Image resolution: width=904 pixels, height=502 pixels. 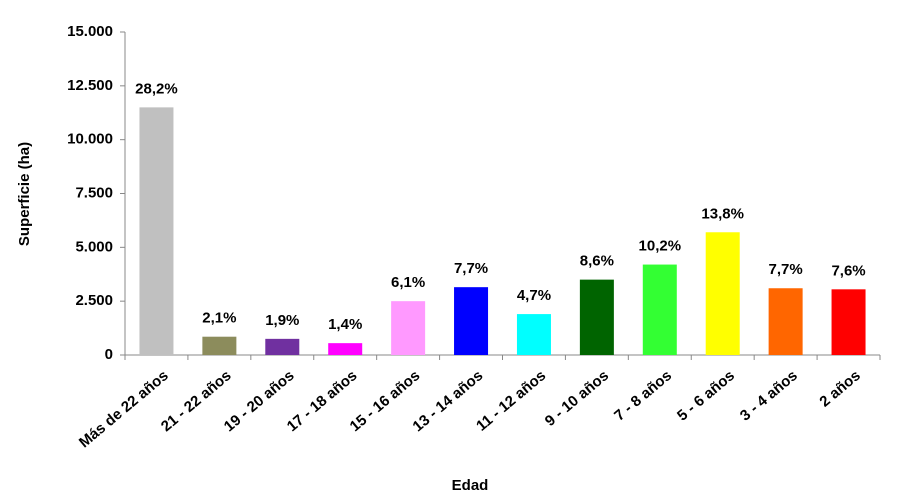 What do you see at coordinates (722, 213) in the screenshot?
I see `share-label: 13,8%` at bounding box center [722, 213].